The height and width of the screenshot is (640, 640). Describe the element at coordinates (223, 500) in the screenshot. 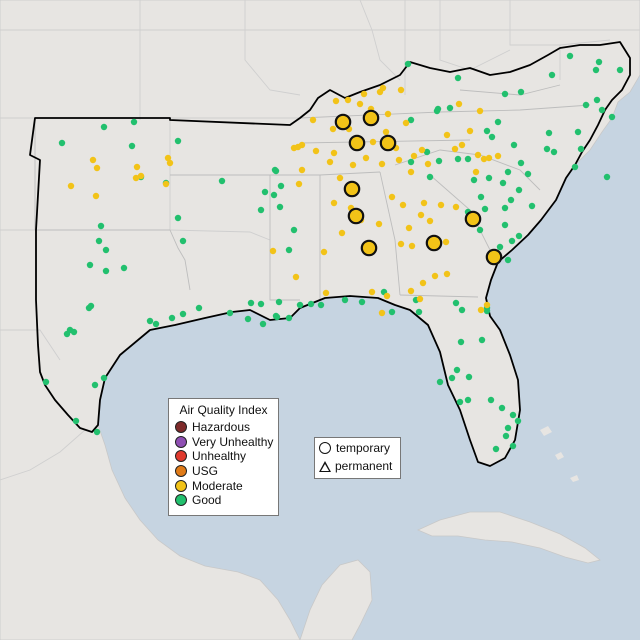

I see `legend-item-good: Good` at that location.